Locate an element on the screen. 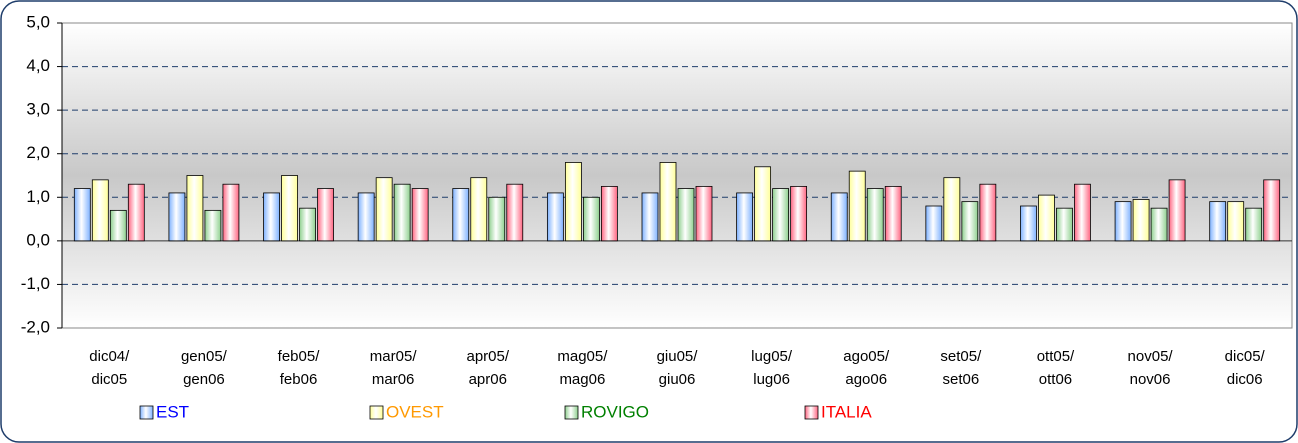  x-tick-label: dic05 is located at coordinates (109, 379).